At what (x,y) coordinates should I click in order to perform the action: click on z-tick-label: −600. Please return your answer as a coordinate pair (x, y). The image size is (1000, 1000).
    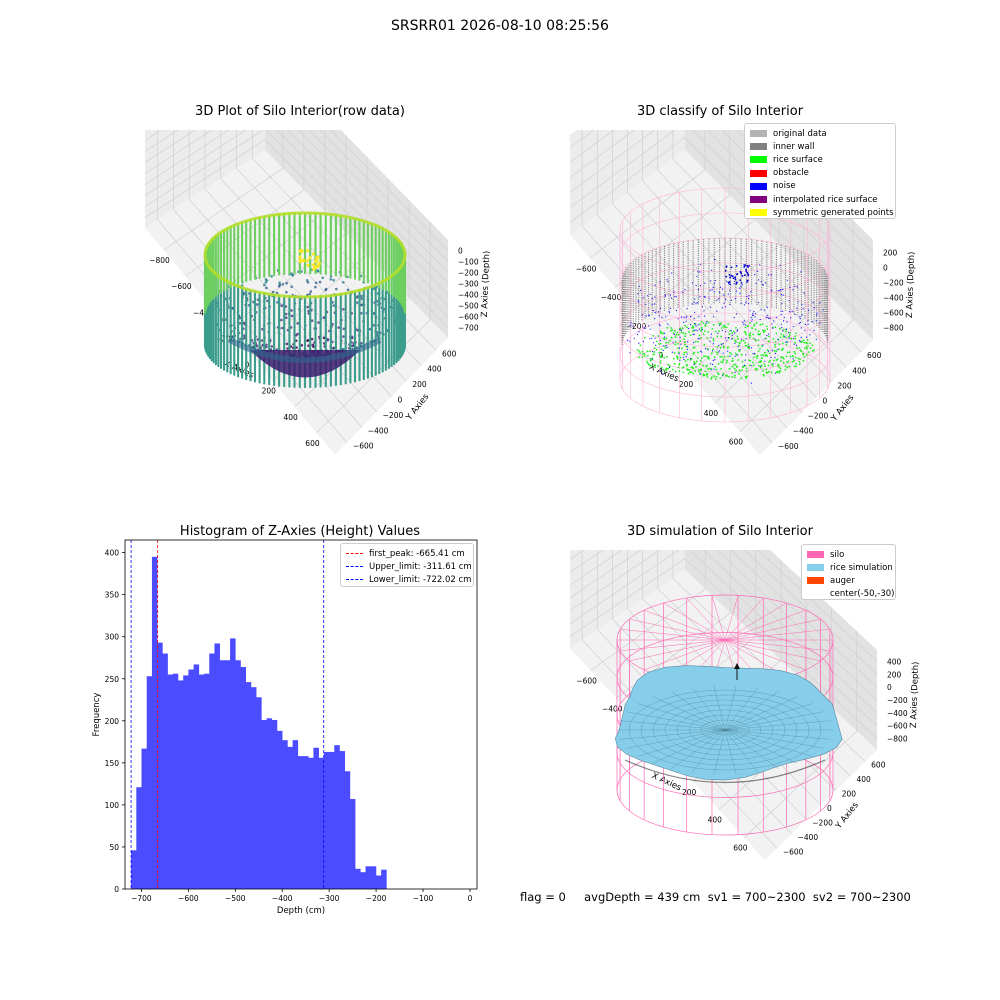
    Looking at the image, I should click on (893, 313).